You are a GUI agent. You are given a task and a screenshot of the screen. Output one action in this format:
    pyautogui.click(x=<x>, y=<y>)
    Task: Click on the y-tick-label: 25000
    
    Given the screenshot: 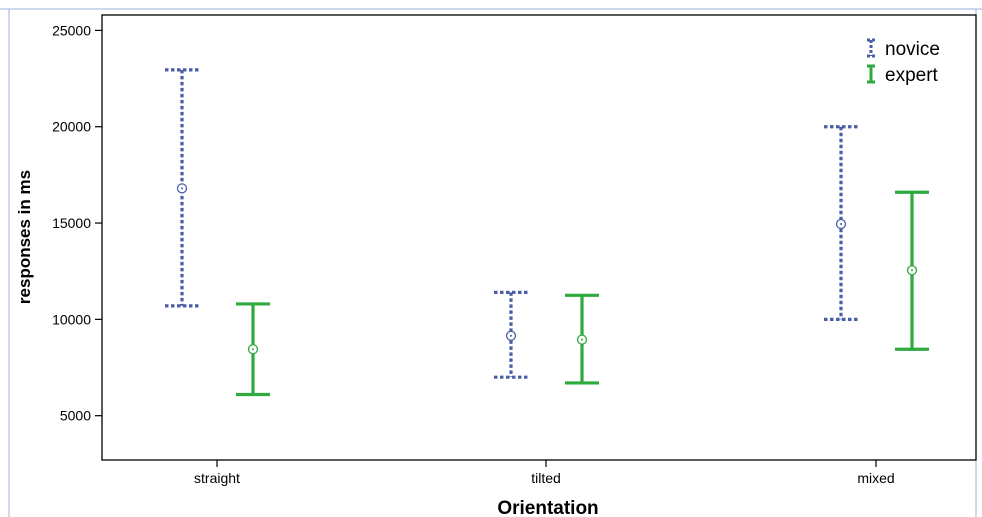 What is the action you would take?
    pyautogui.click(x=71, y=30)
    